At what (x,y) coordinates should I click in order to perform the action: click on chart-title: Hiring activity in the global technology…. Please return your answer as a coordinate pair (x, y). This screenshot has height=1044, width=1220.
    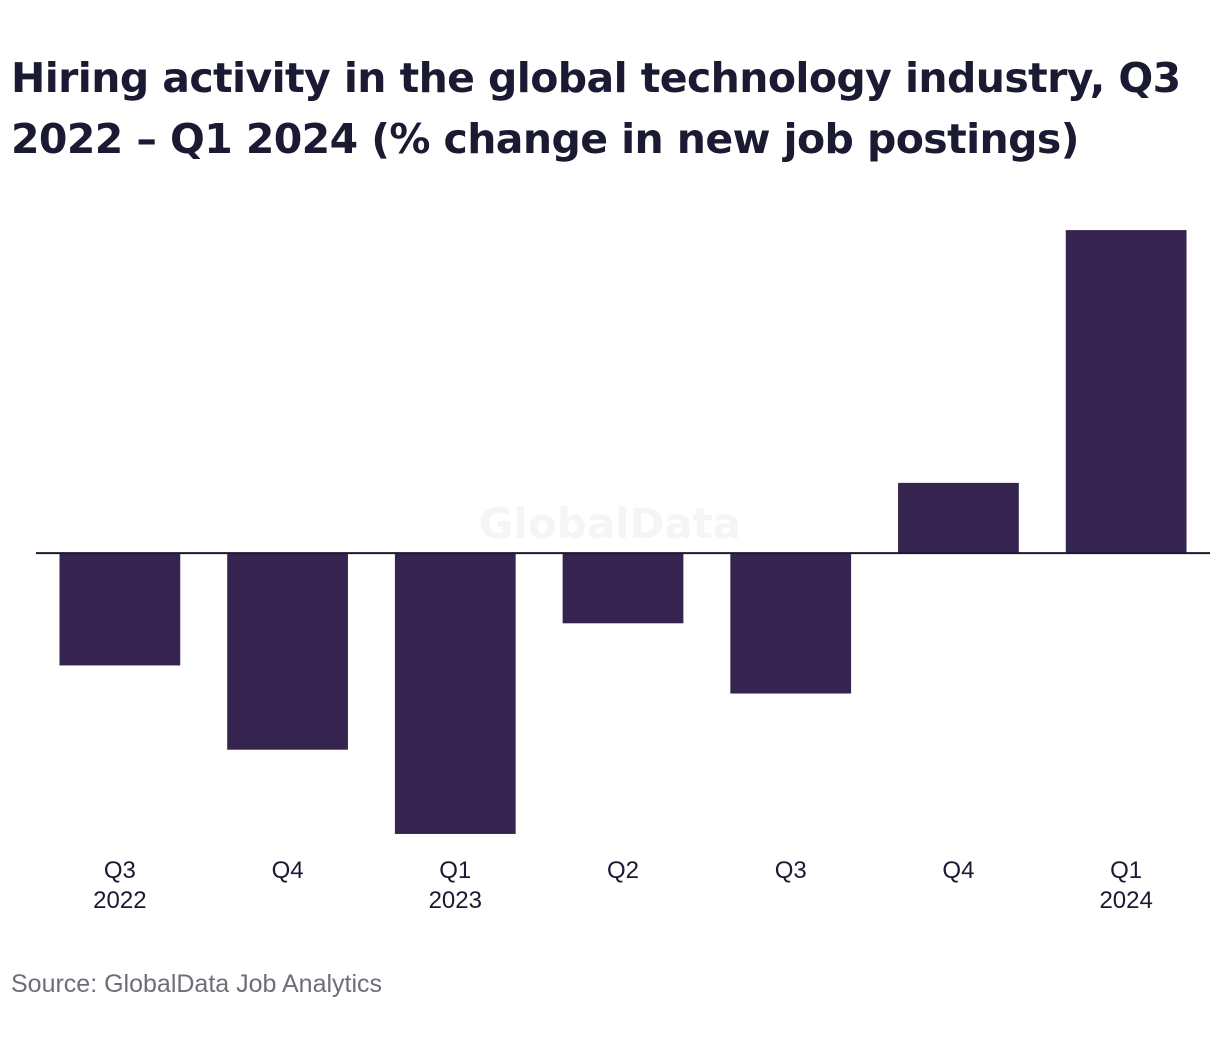
    Looking at the image, I should click on (596, 108).